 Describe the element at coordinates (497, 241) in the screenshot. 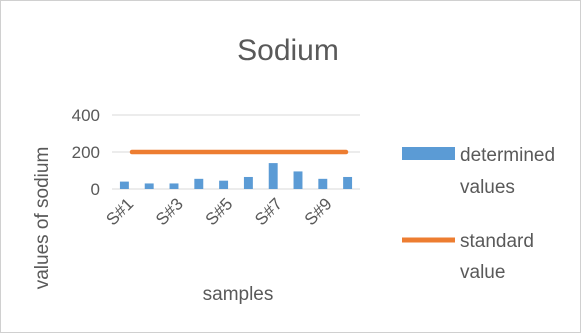

I see `legend-label-standard-value: standard` at that location.